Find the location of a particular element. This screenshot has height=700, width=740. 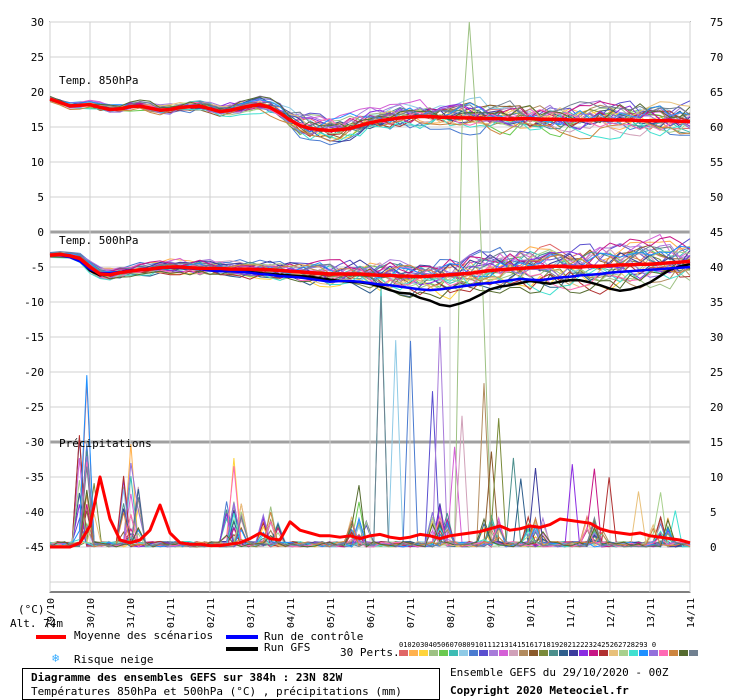

date-label: 11/11 is located at coordinates (571, 613).